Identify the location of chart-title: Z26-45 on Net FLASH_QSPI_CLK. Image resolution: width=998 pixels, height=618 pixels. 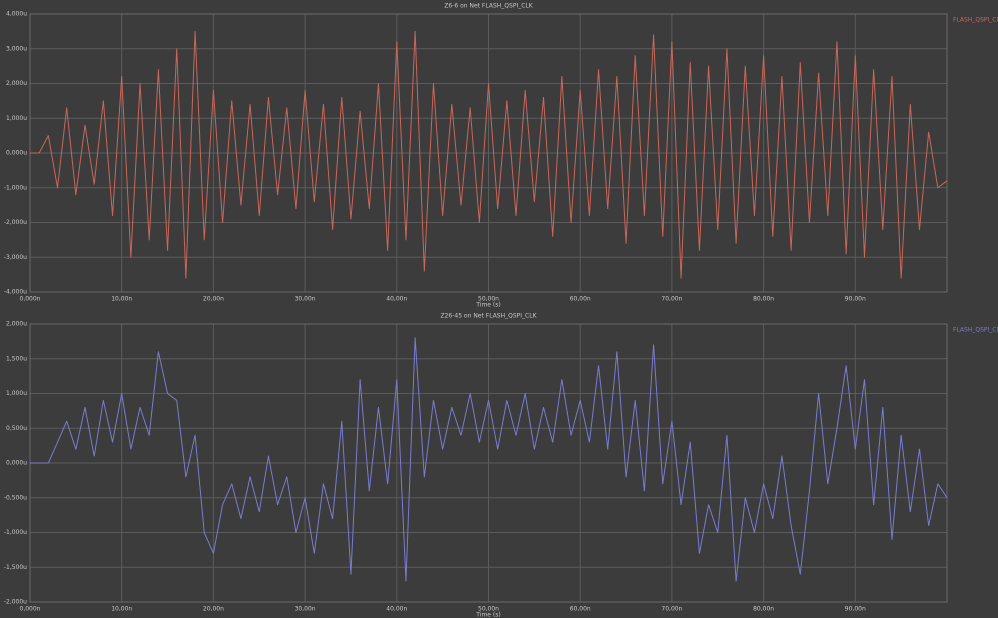
(488, 316).